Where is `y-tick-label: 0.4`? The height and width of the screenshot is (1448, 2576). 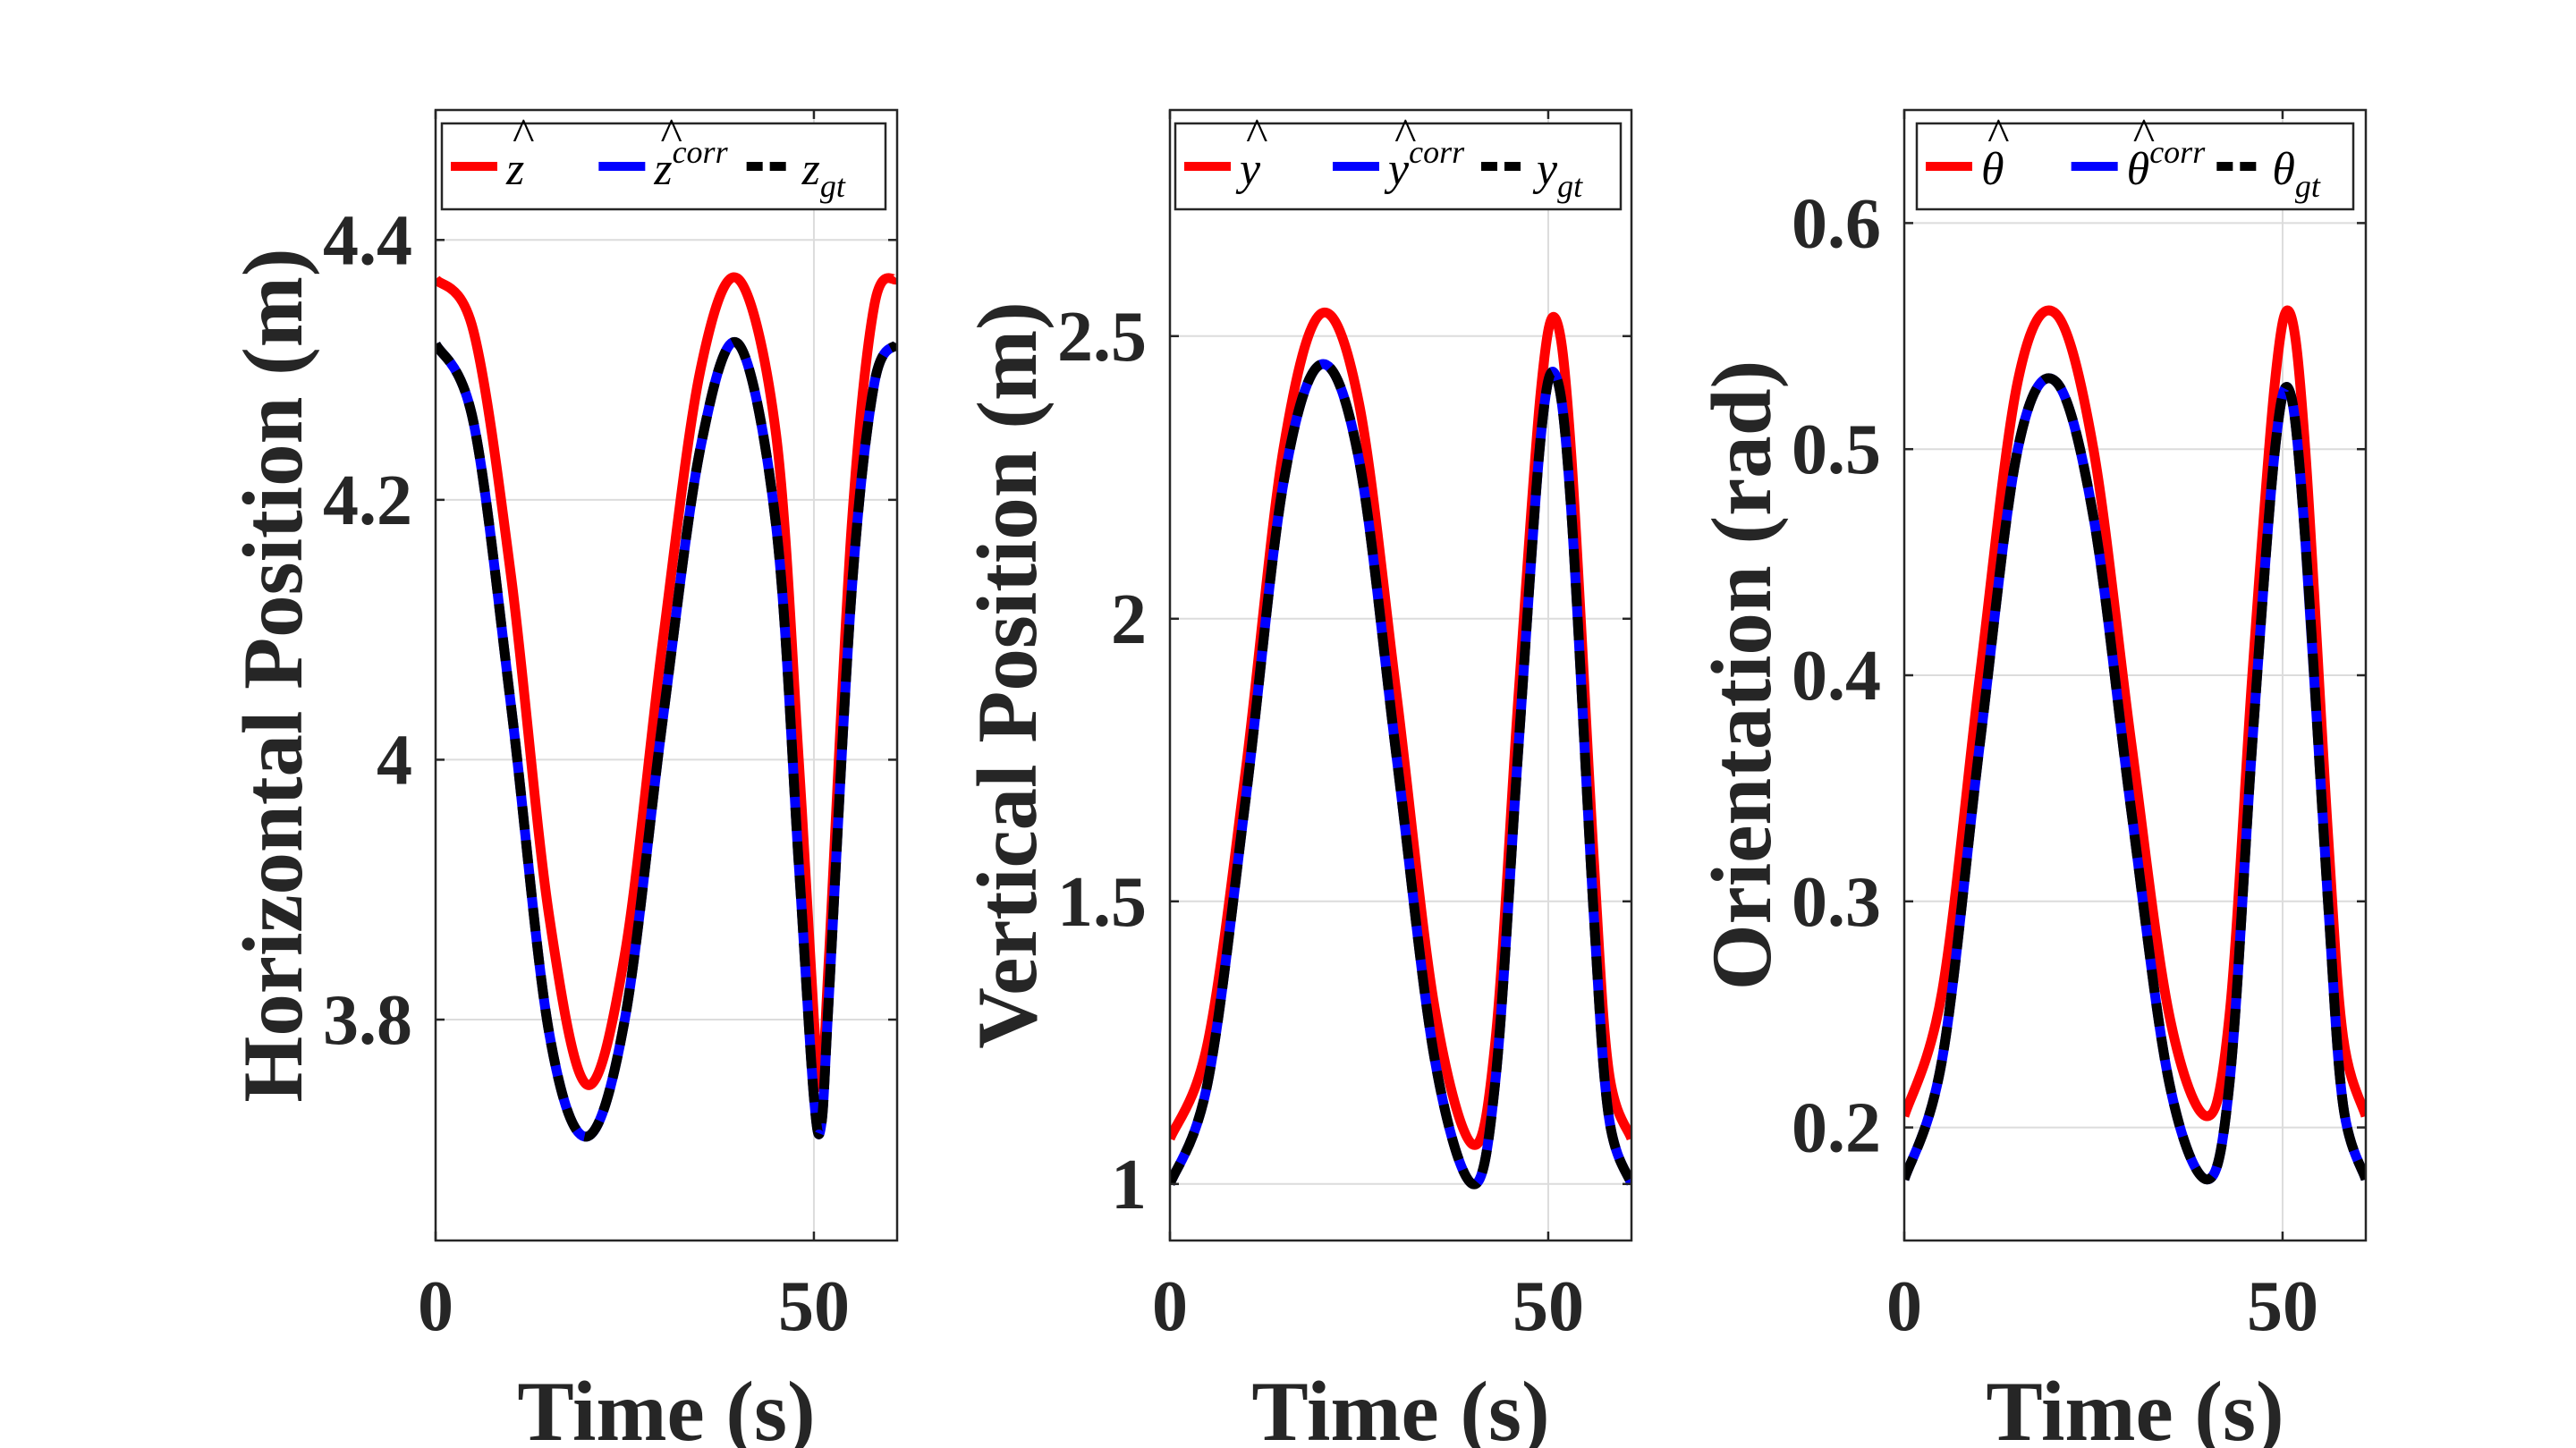 y-tick-label: 0.4 is located at coordinates (1836, 676).